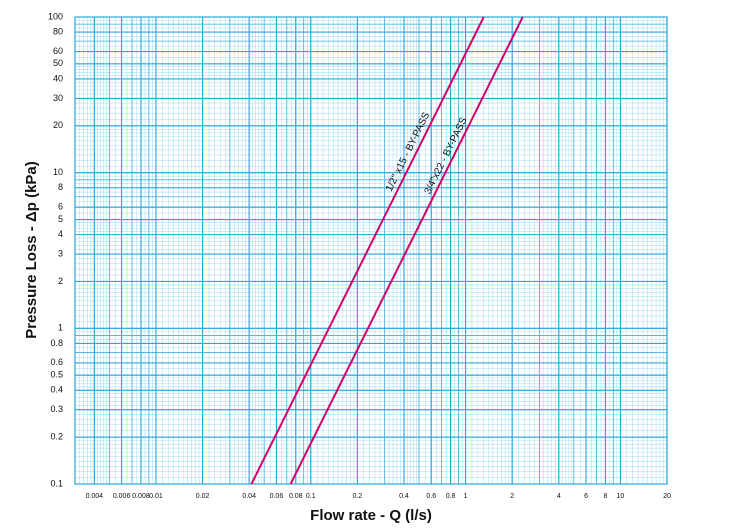 This screenshot has width=730, height=531. I want to click on x-tick-label: 0.4, so click(404, 496).